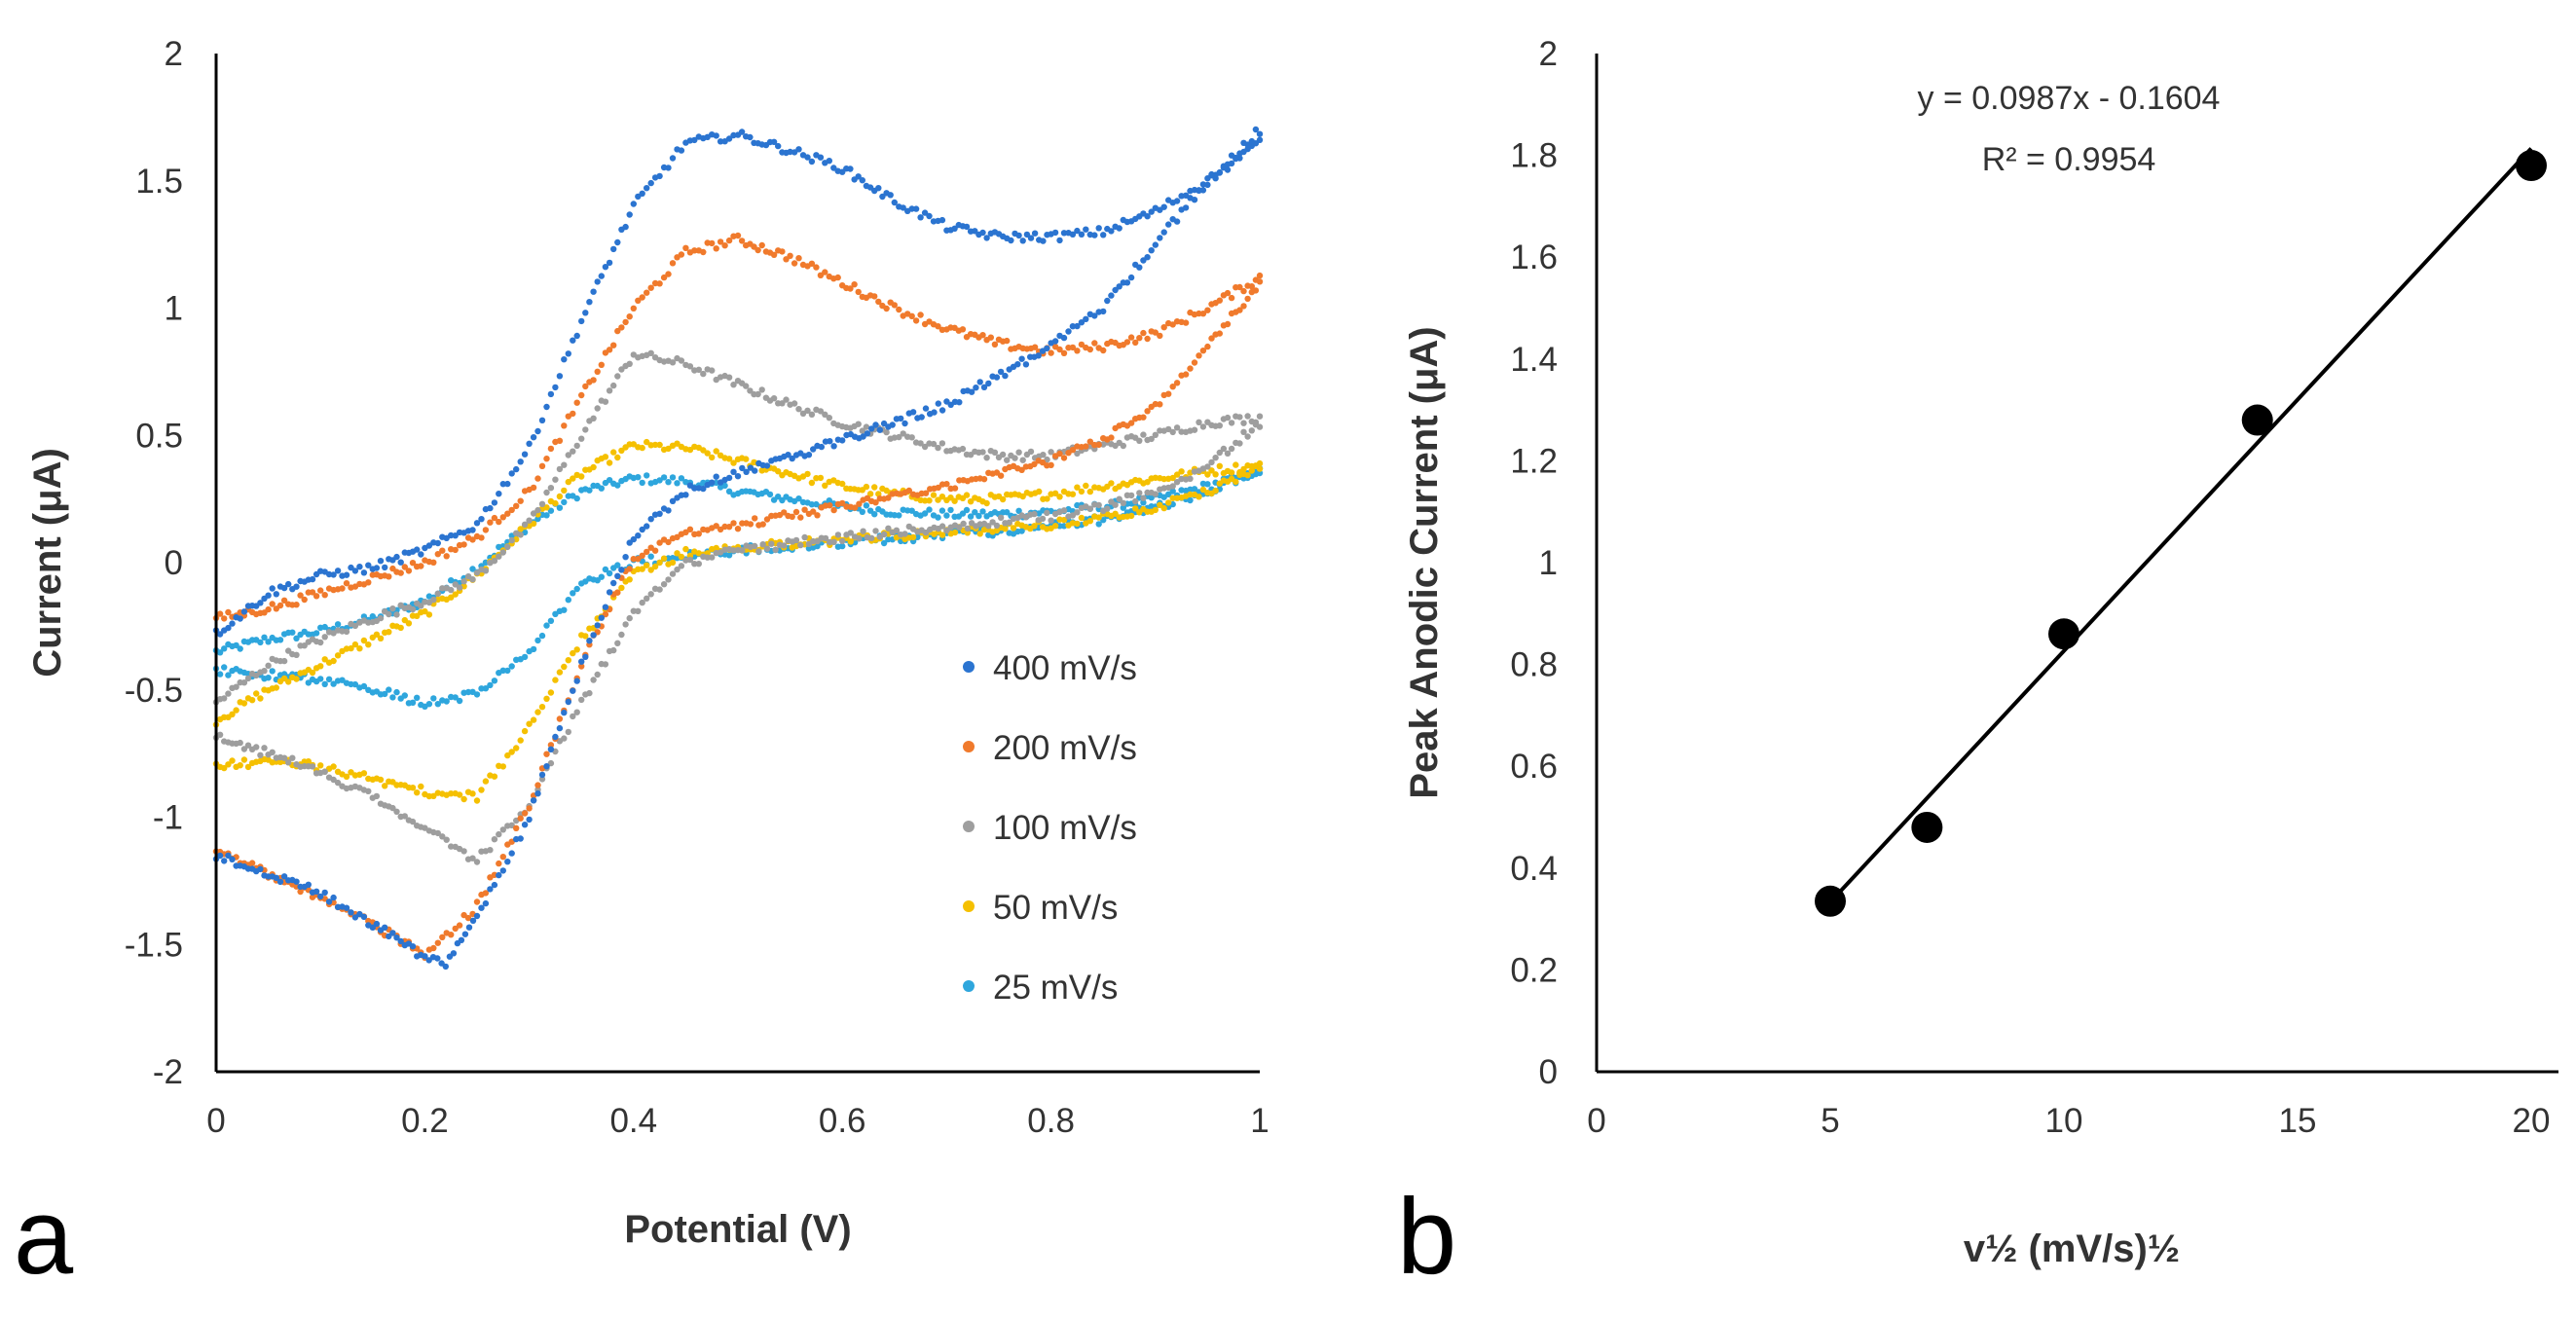 The width and height of the screenshot is (2576, 1319). Describe the element at coordinates (1065, 828) in the screenshot. I see `legend-entry: 100 mV/s` at that location.